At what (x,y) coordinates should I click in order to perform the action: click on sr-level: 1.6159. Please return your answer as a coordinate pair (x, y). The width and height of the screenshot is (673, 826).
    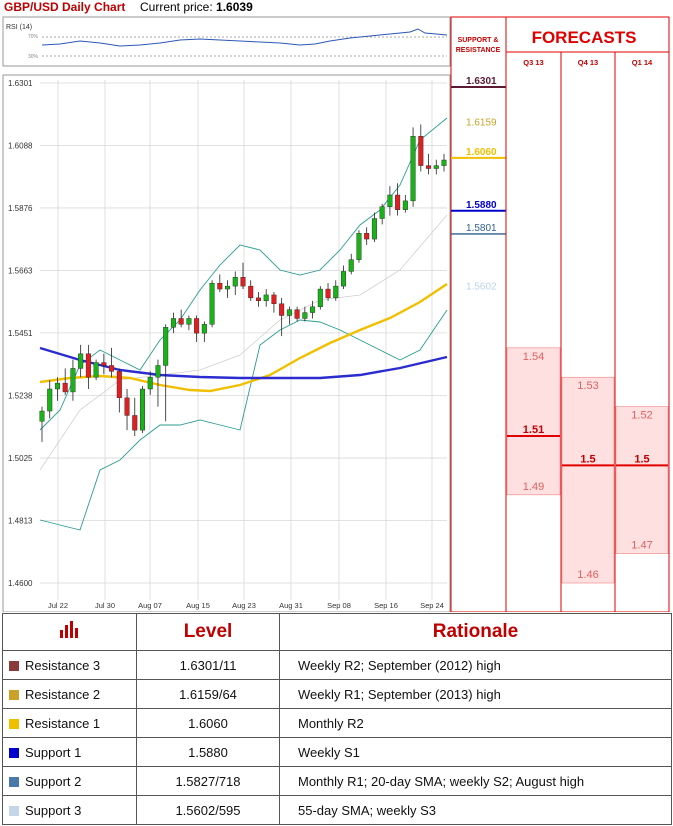
    Looking at the image, I should click on (481, 123).